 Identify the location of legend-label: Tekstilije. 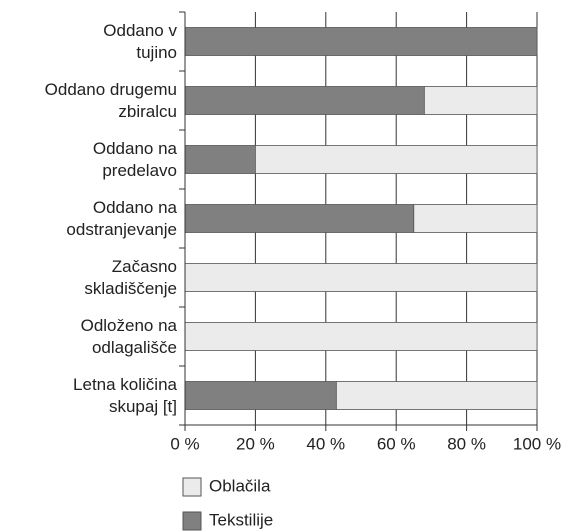
(241, 519).